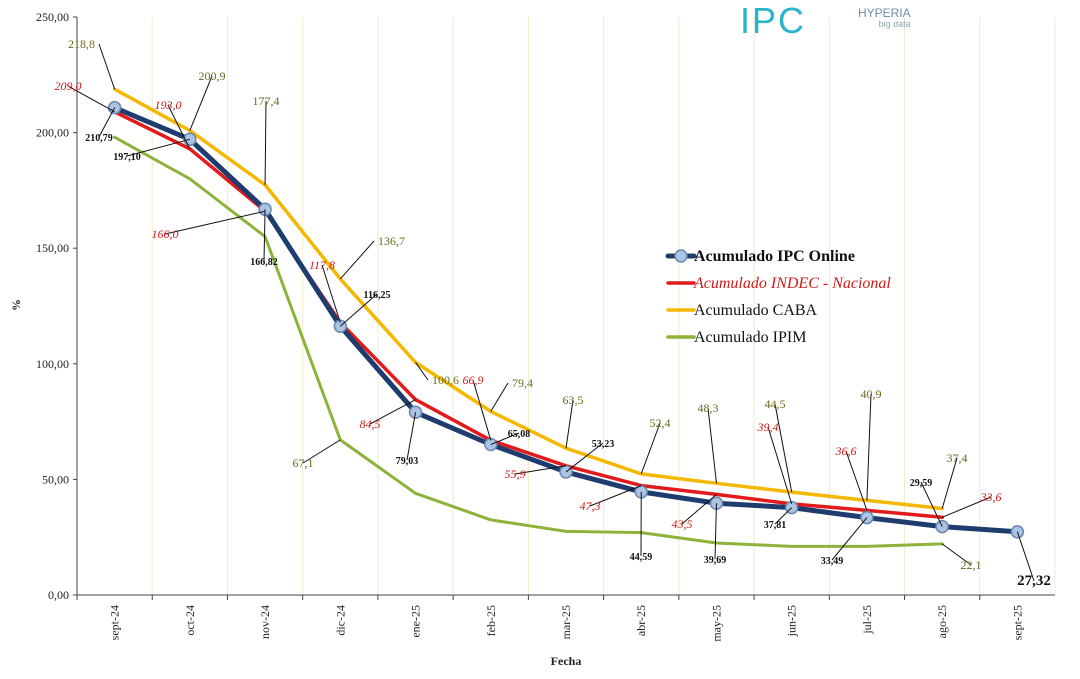 The image size is (1080, 679). What do you see at coordinates (416, 621) in the screenshot?
I see `x-tick-label: ene-25` at bounding box center [416, 621].